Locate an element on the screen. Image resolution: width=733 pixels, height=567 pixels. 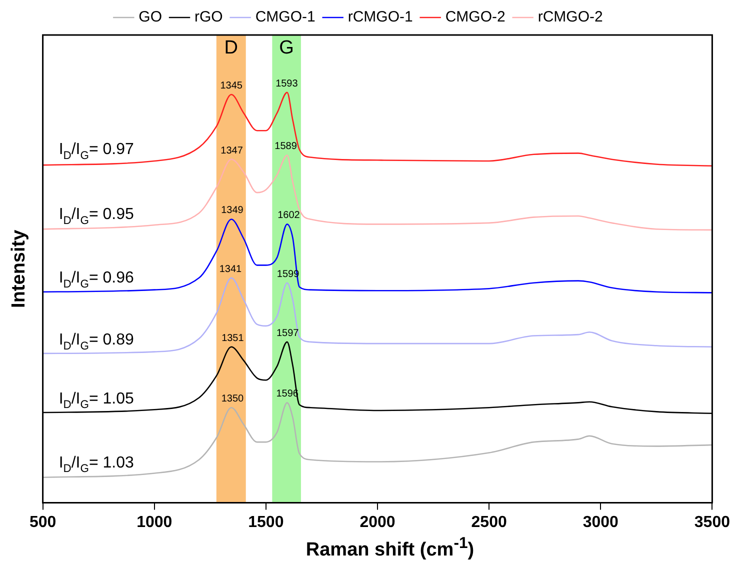
band-label: D is located at coordinates (231, 48).